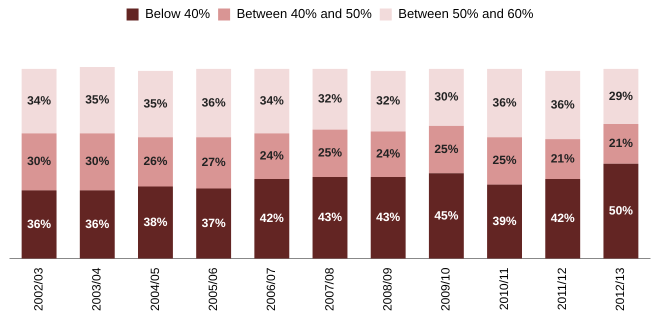 This screenshot has width=660, height=314. Describe the element at coordinates (620, 289) in the screenshot. I see `x-tick-label: 2012/13` at that location.